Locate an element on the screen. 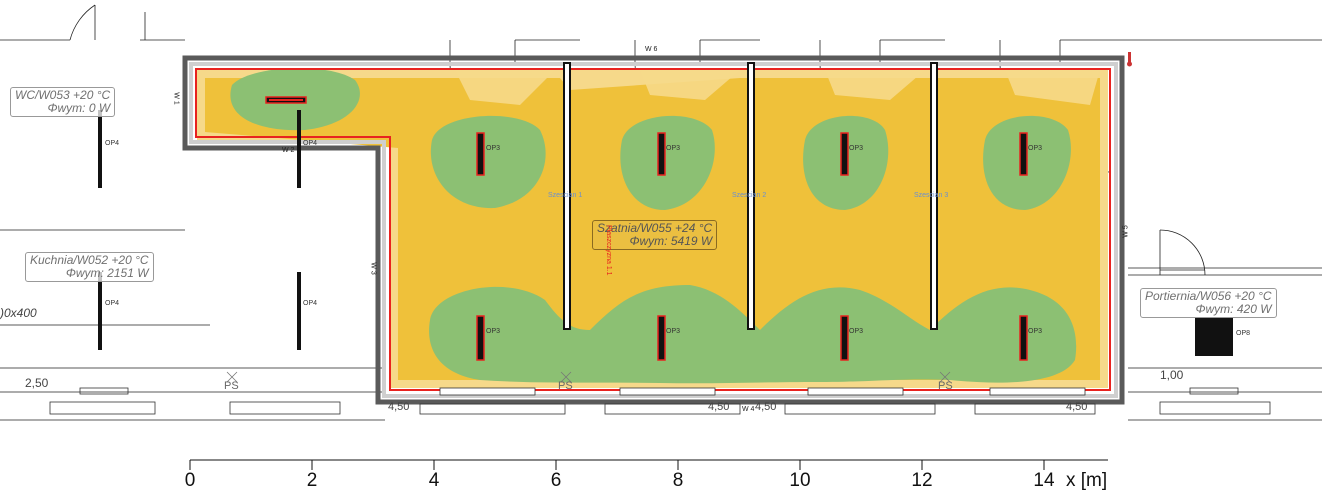  room-name-kuchnia: Kuchnia/W052 +20 °C is located at coordinates (89, 260).